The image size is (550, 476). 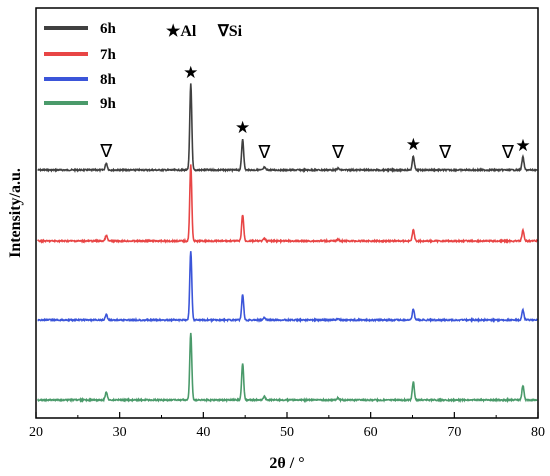 What do you see at coordinates (287, 432) in the screenshot?
I see `x-tick-label: 50` at bounding box center [287, 432].